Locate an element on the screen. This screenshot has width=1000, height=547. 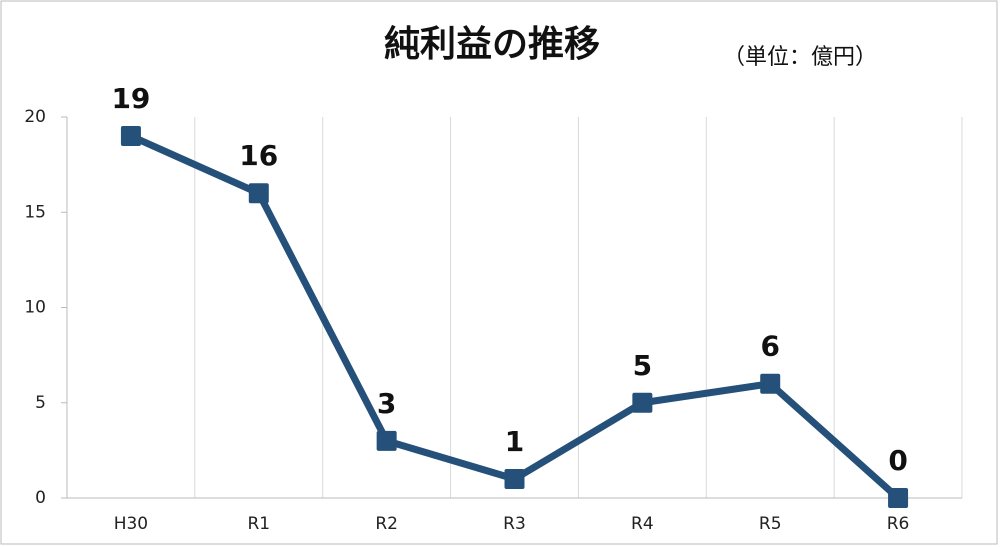
data-label: 16 is located at coordinates (258, 155).